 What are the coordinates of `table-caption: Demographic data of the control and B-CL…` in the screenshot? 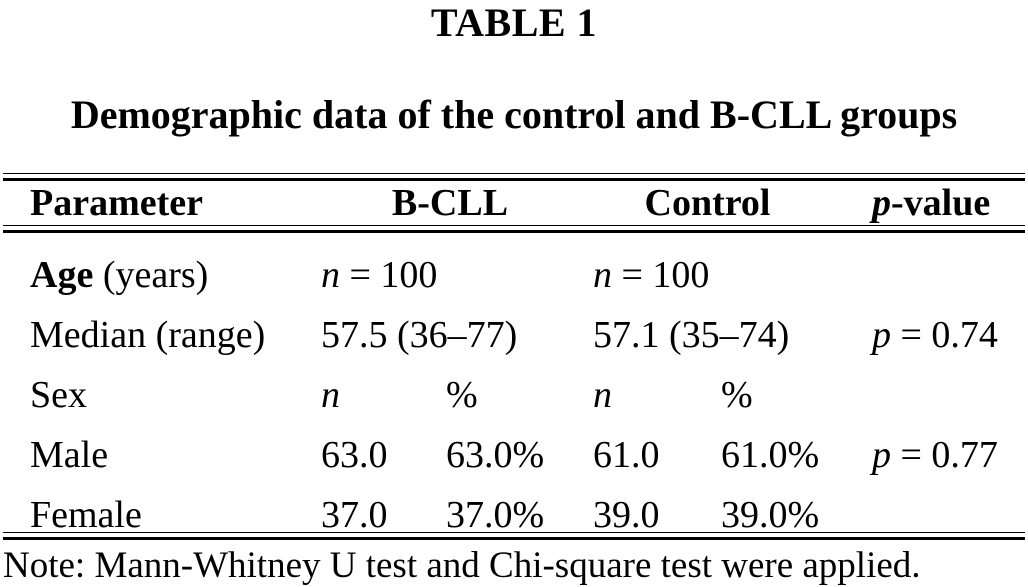 It's located at (514, 114).